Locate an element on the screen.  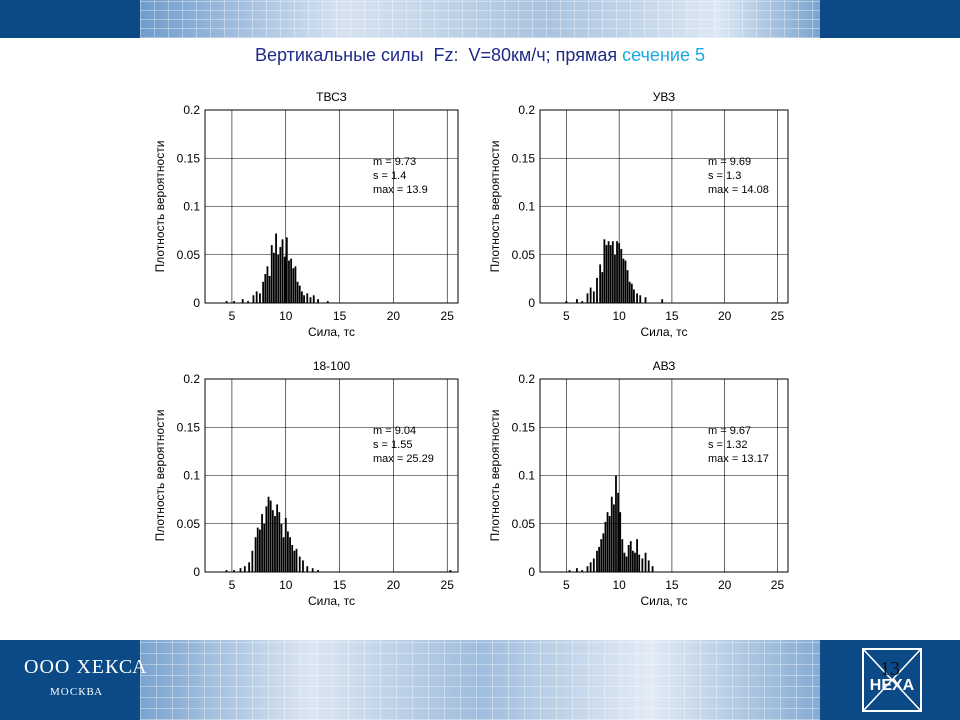
x-tick-label: 5 is located at coordinates (566, 316).